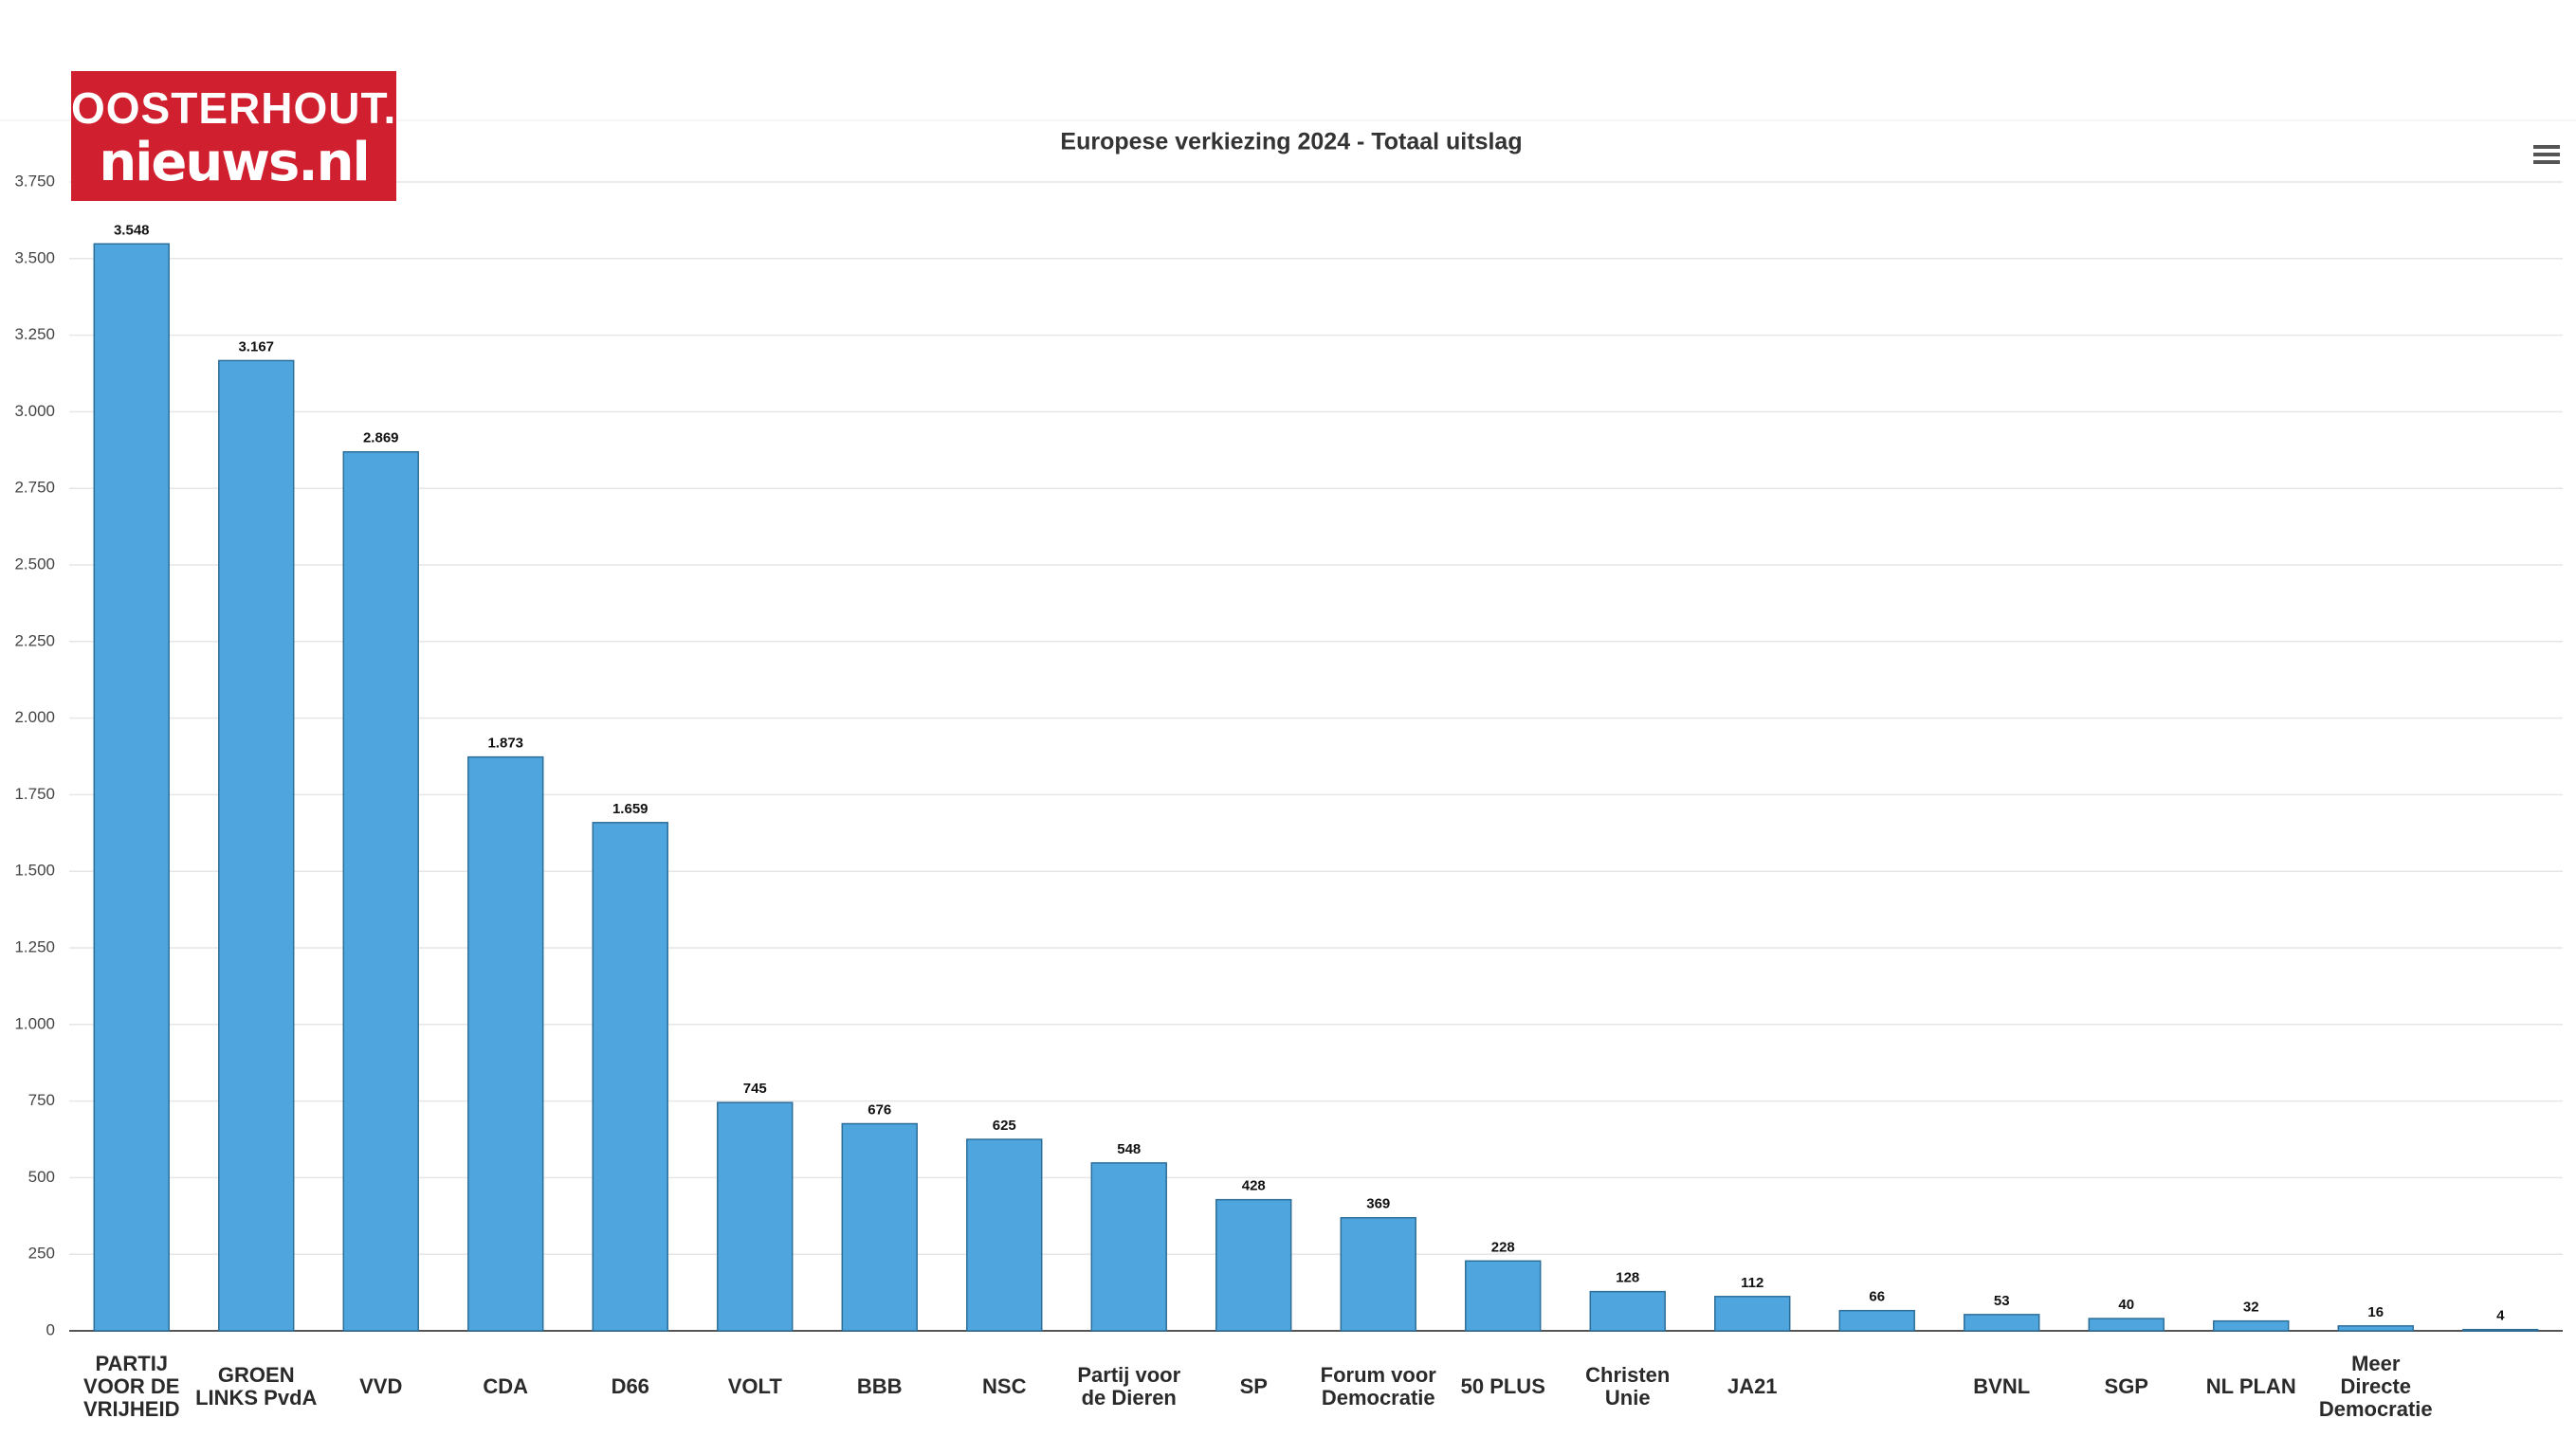 This screenshot has width=2576, height=1455. I want to click on y-tick-label: 0, so click(50, 1329).